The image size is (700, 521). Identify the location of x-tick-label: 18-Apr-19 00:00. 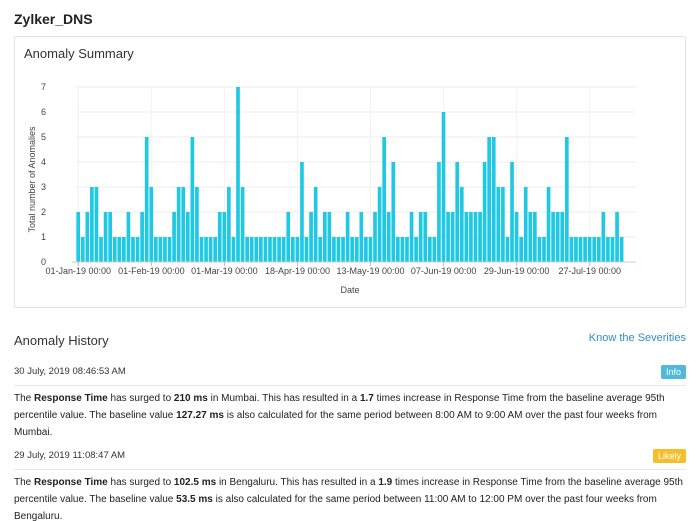
(297, 271).